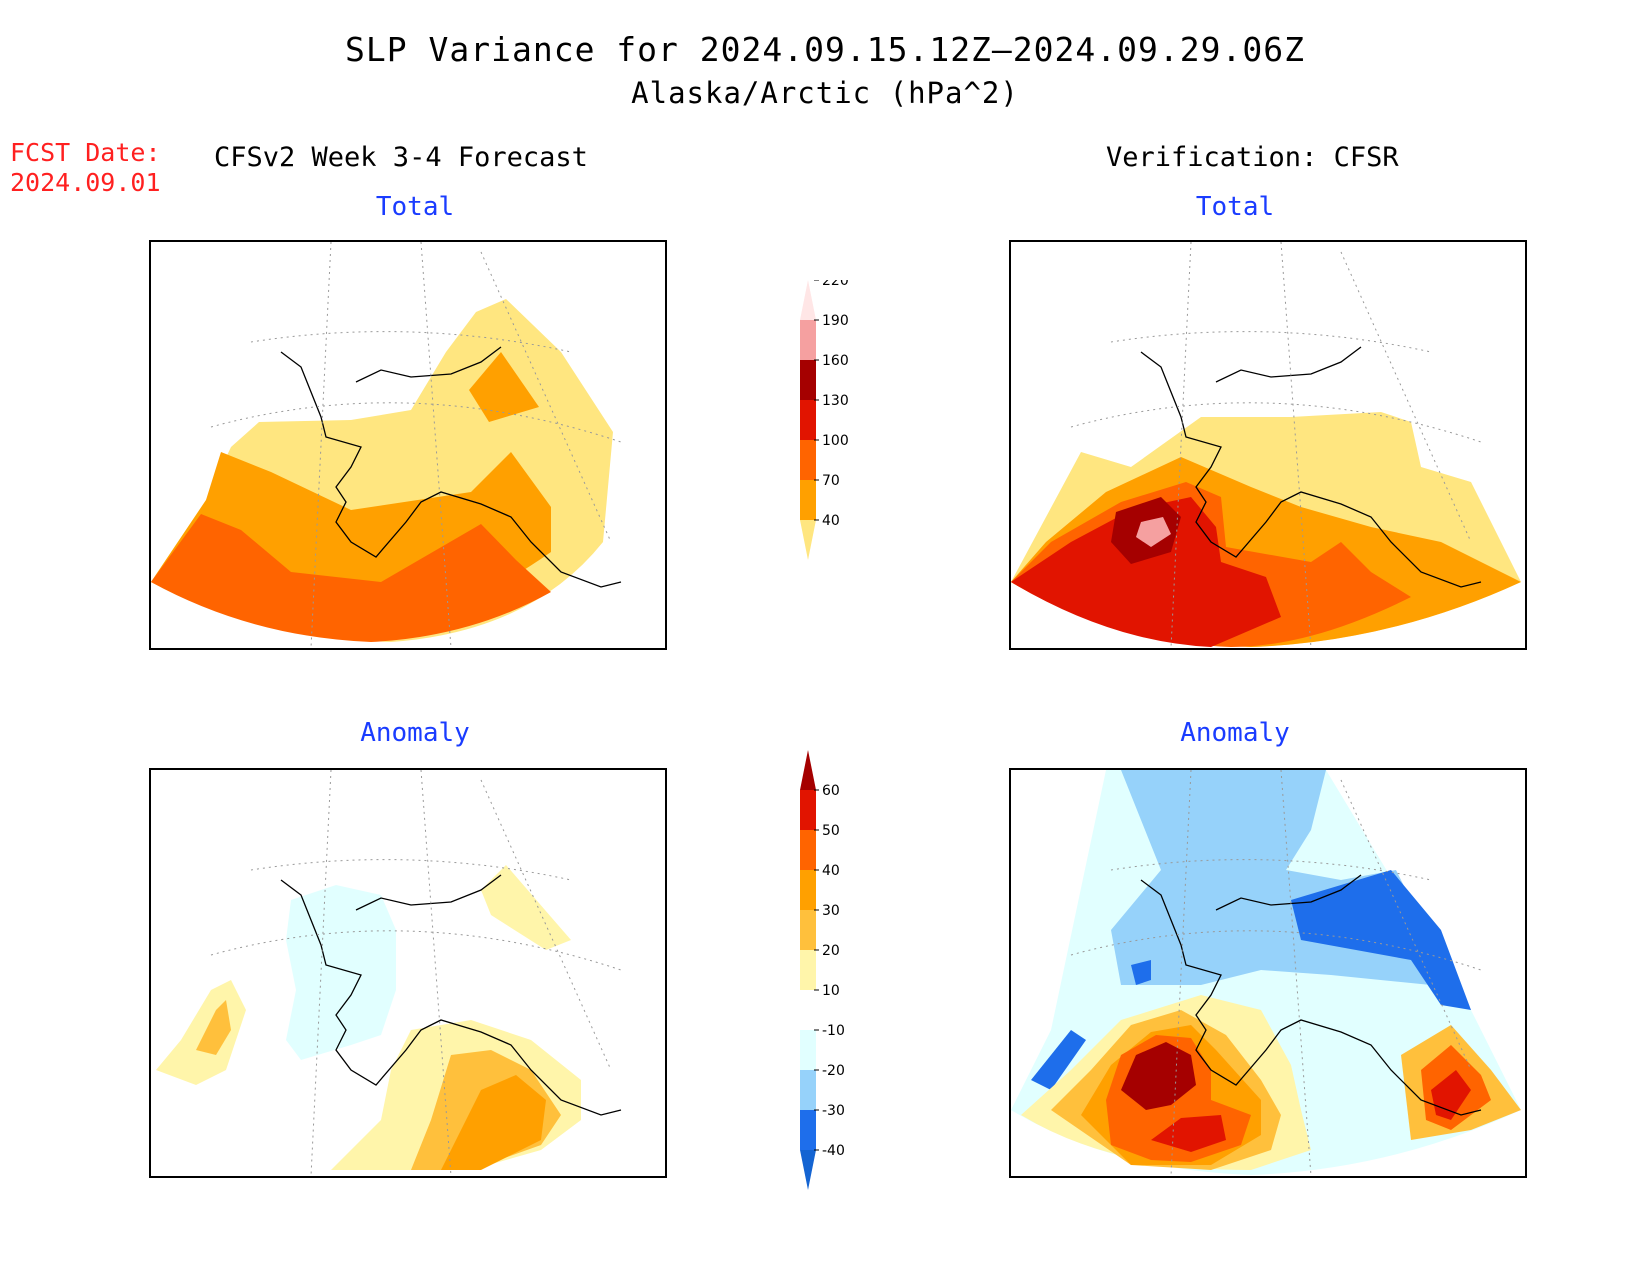 The image size is (1650, 1275). What do you see at coordinates (1252, 157) in the screenshot?
I see `verification-column-heading: Verification: CFSR` at bounding box center [1252, 157].